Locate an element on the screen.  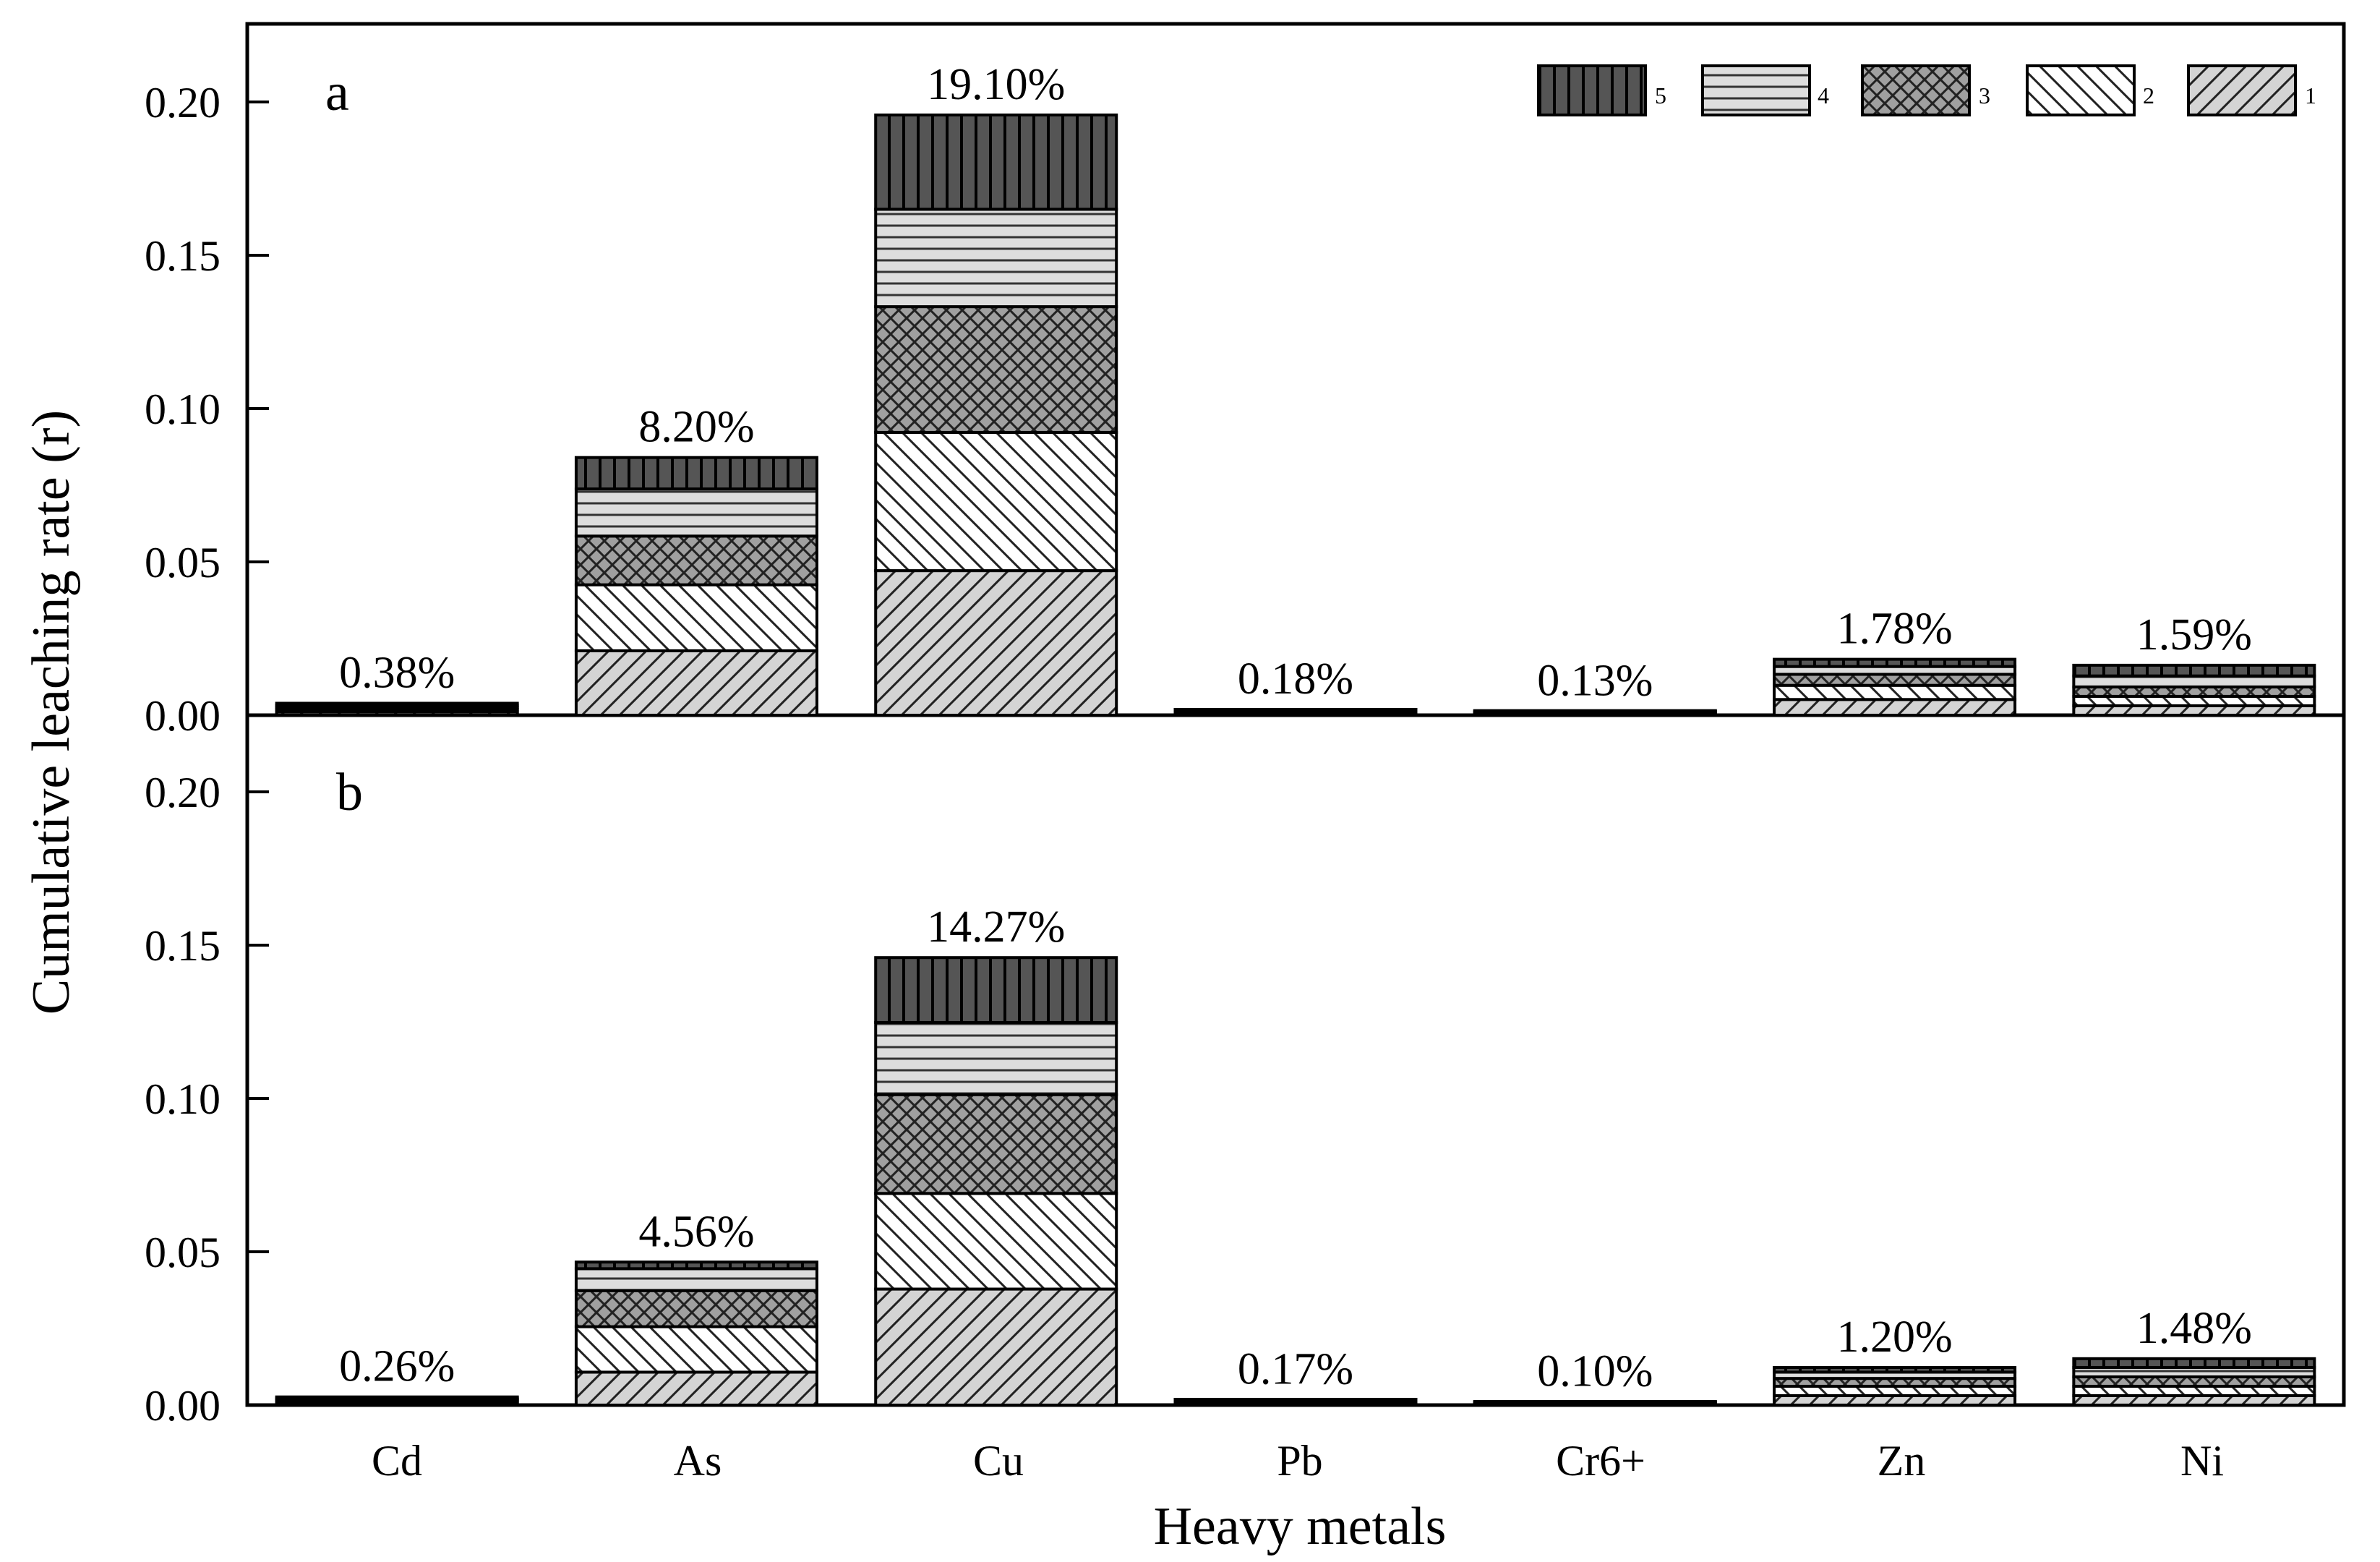
x-tick-label: Pb is located at coordinates (1299, 1461).